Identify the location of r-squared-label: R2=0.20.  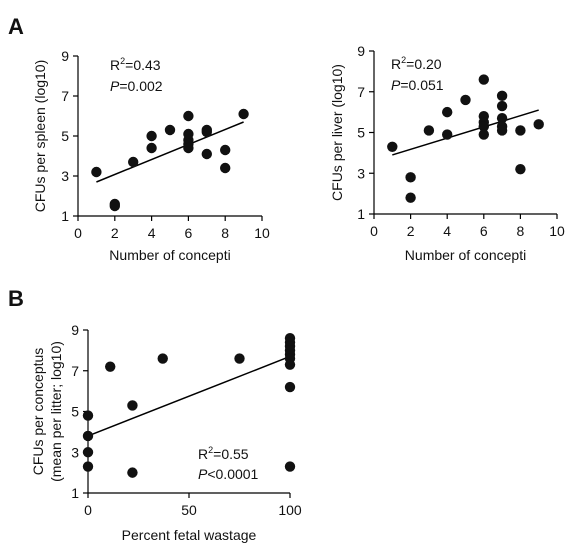
(416, 63).